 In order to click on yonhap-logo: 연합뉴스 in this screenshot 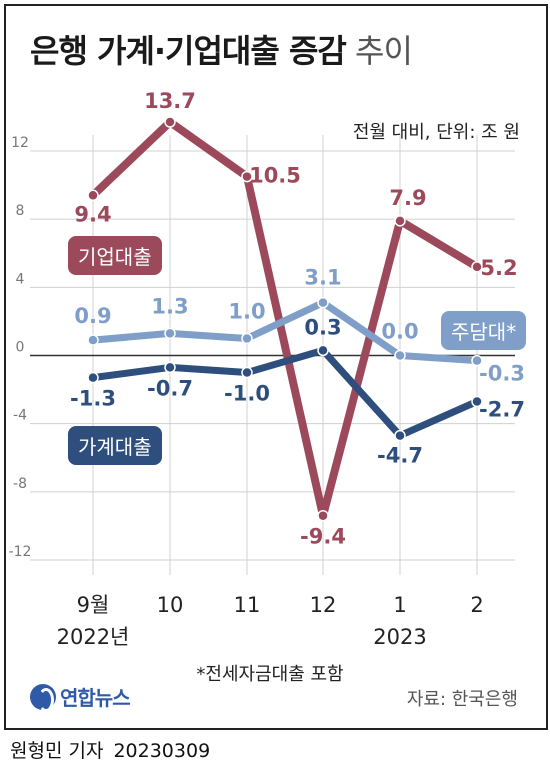, I will do `click(80, 697)`.